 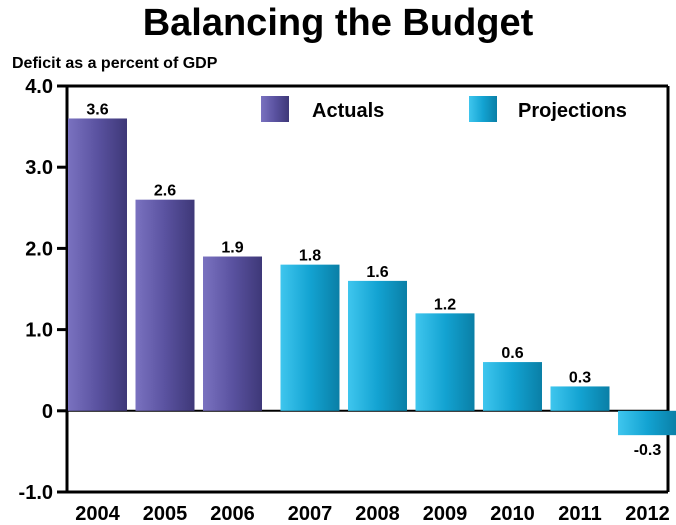 I want to click on data-label-2009: 1.2, so click(x=445, y=304).